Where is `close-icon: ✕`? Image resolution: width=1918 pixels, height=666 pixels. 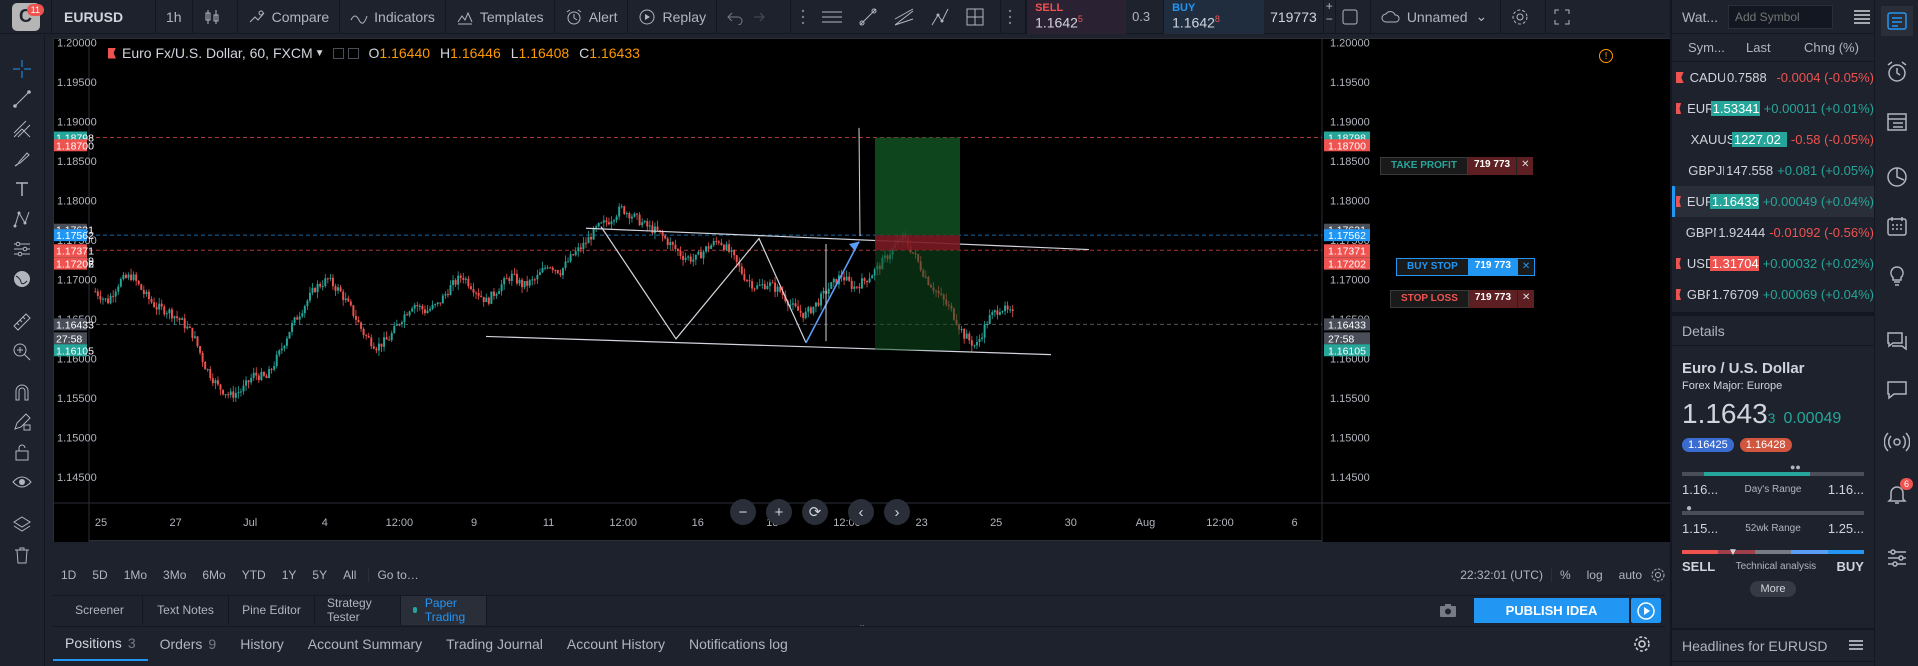
close-icon: ✕ is located at coordinates (1525, 166).